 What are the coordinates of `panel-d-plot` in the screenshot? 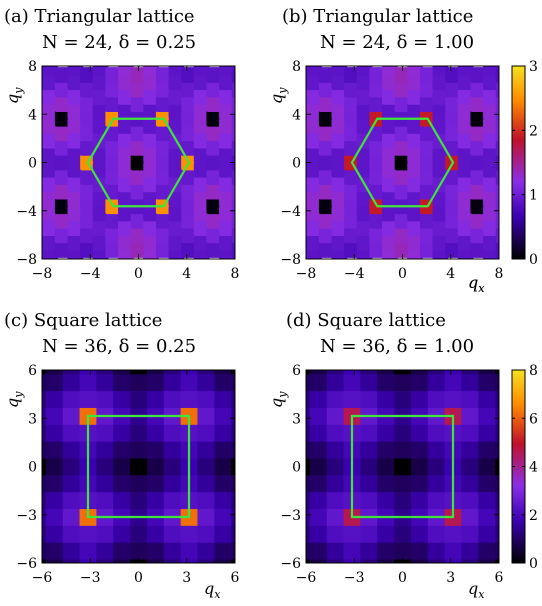 It's located at (403, 467).